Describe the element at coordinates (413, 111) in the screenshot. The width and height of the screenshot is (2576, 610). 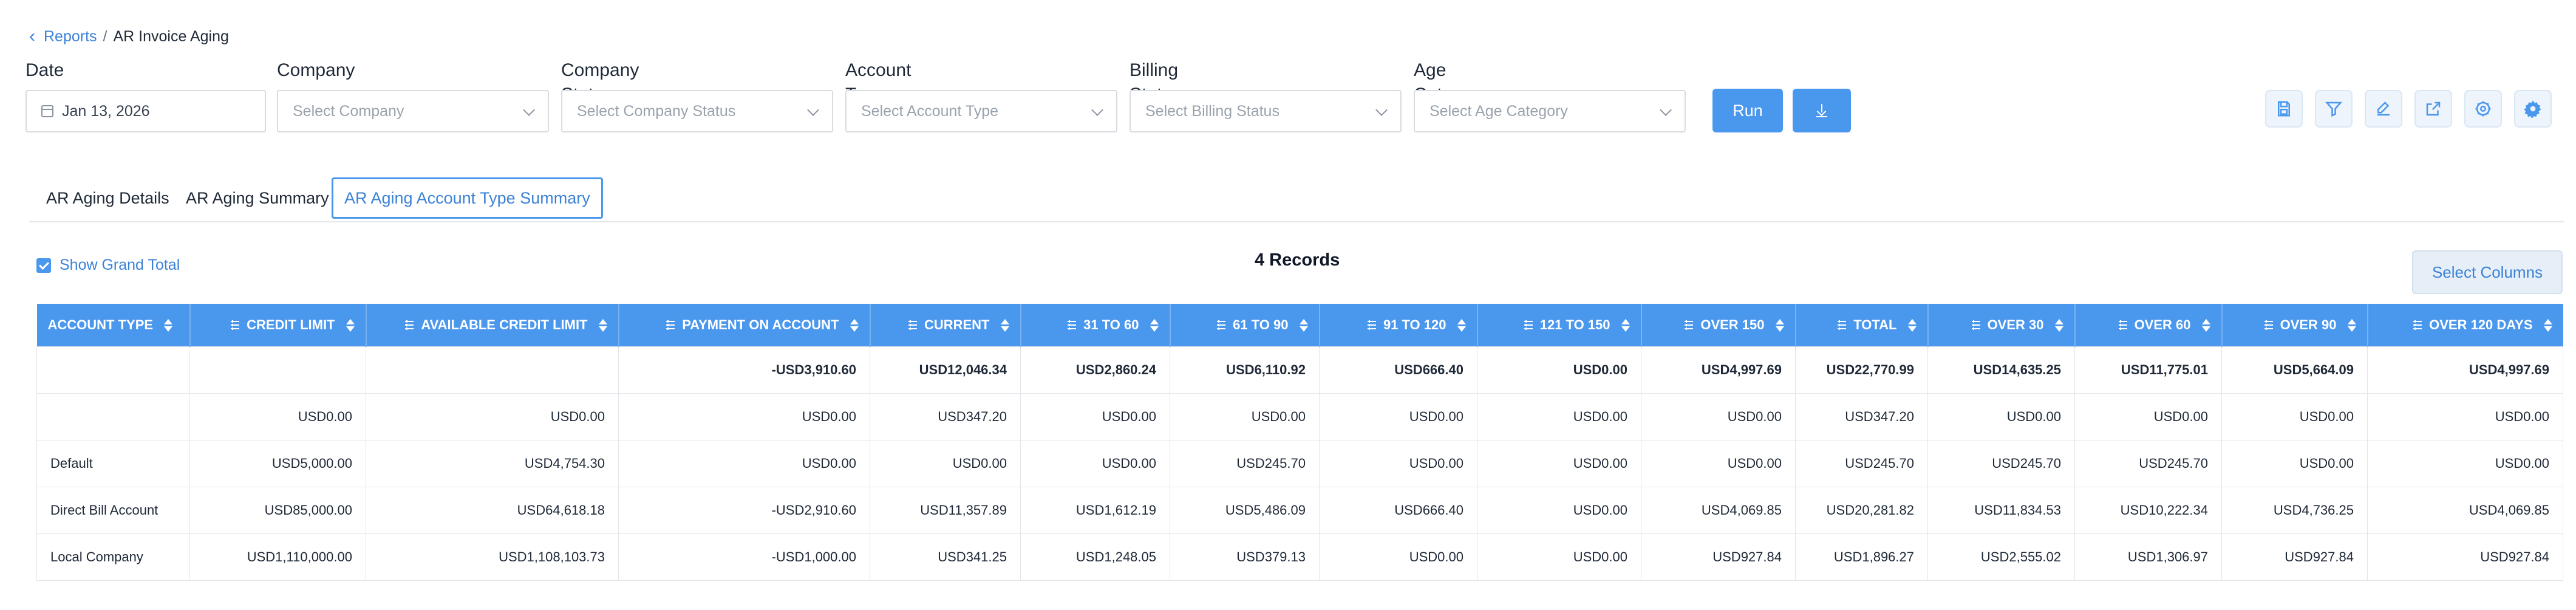
I see `company-select: Select Company` at that location.